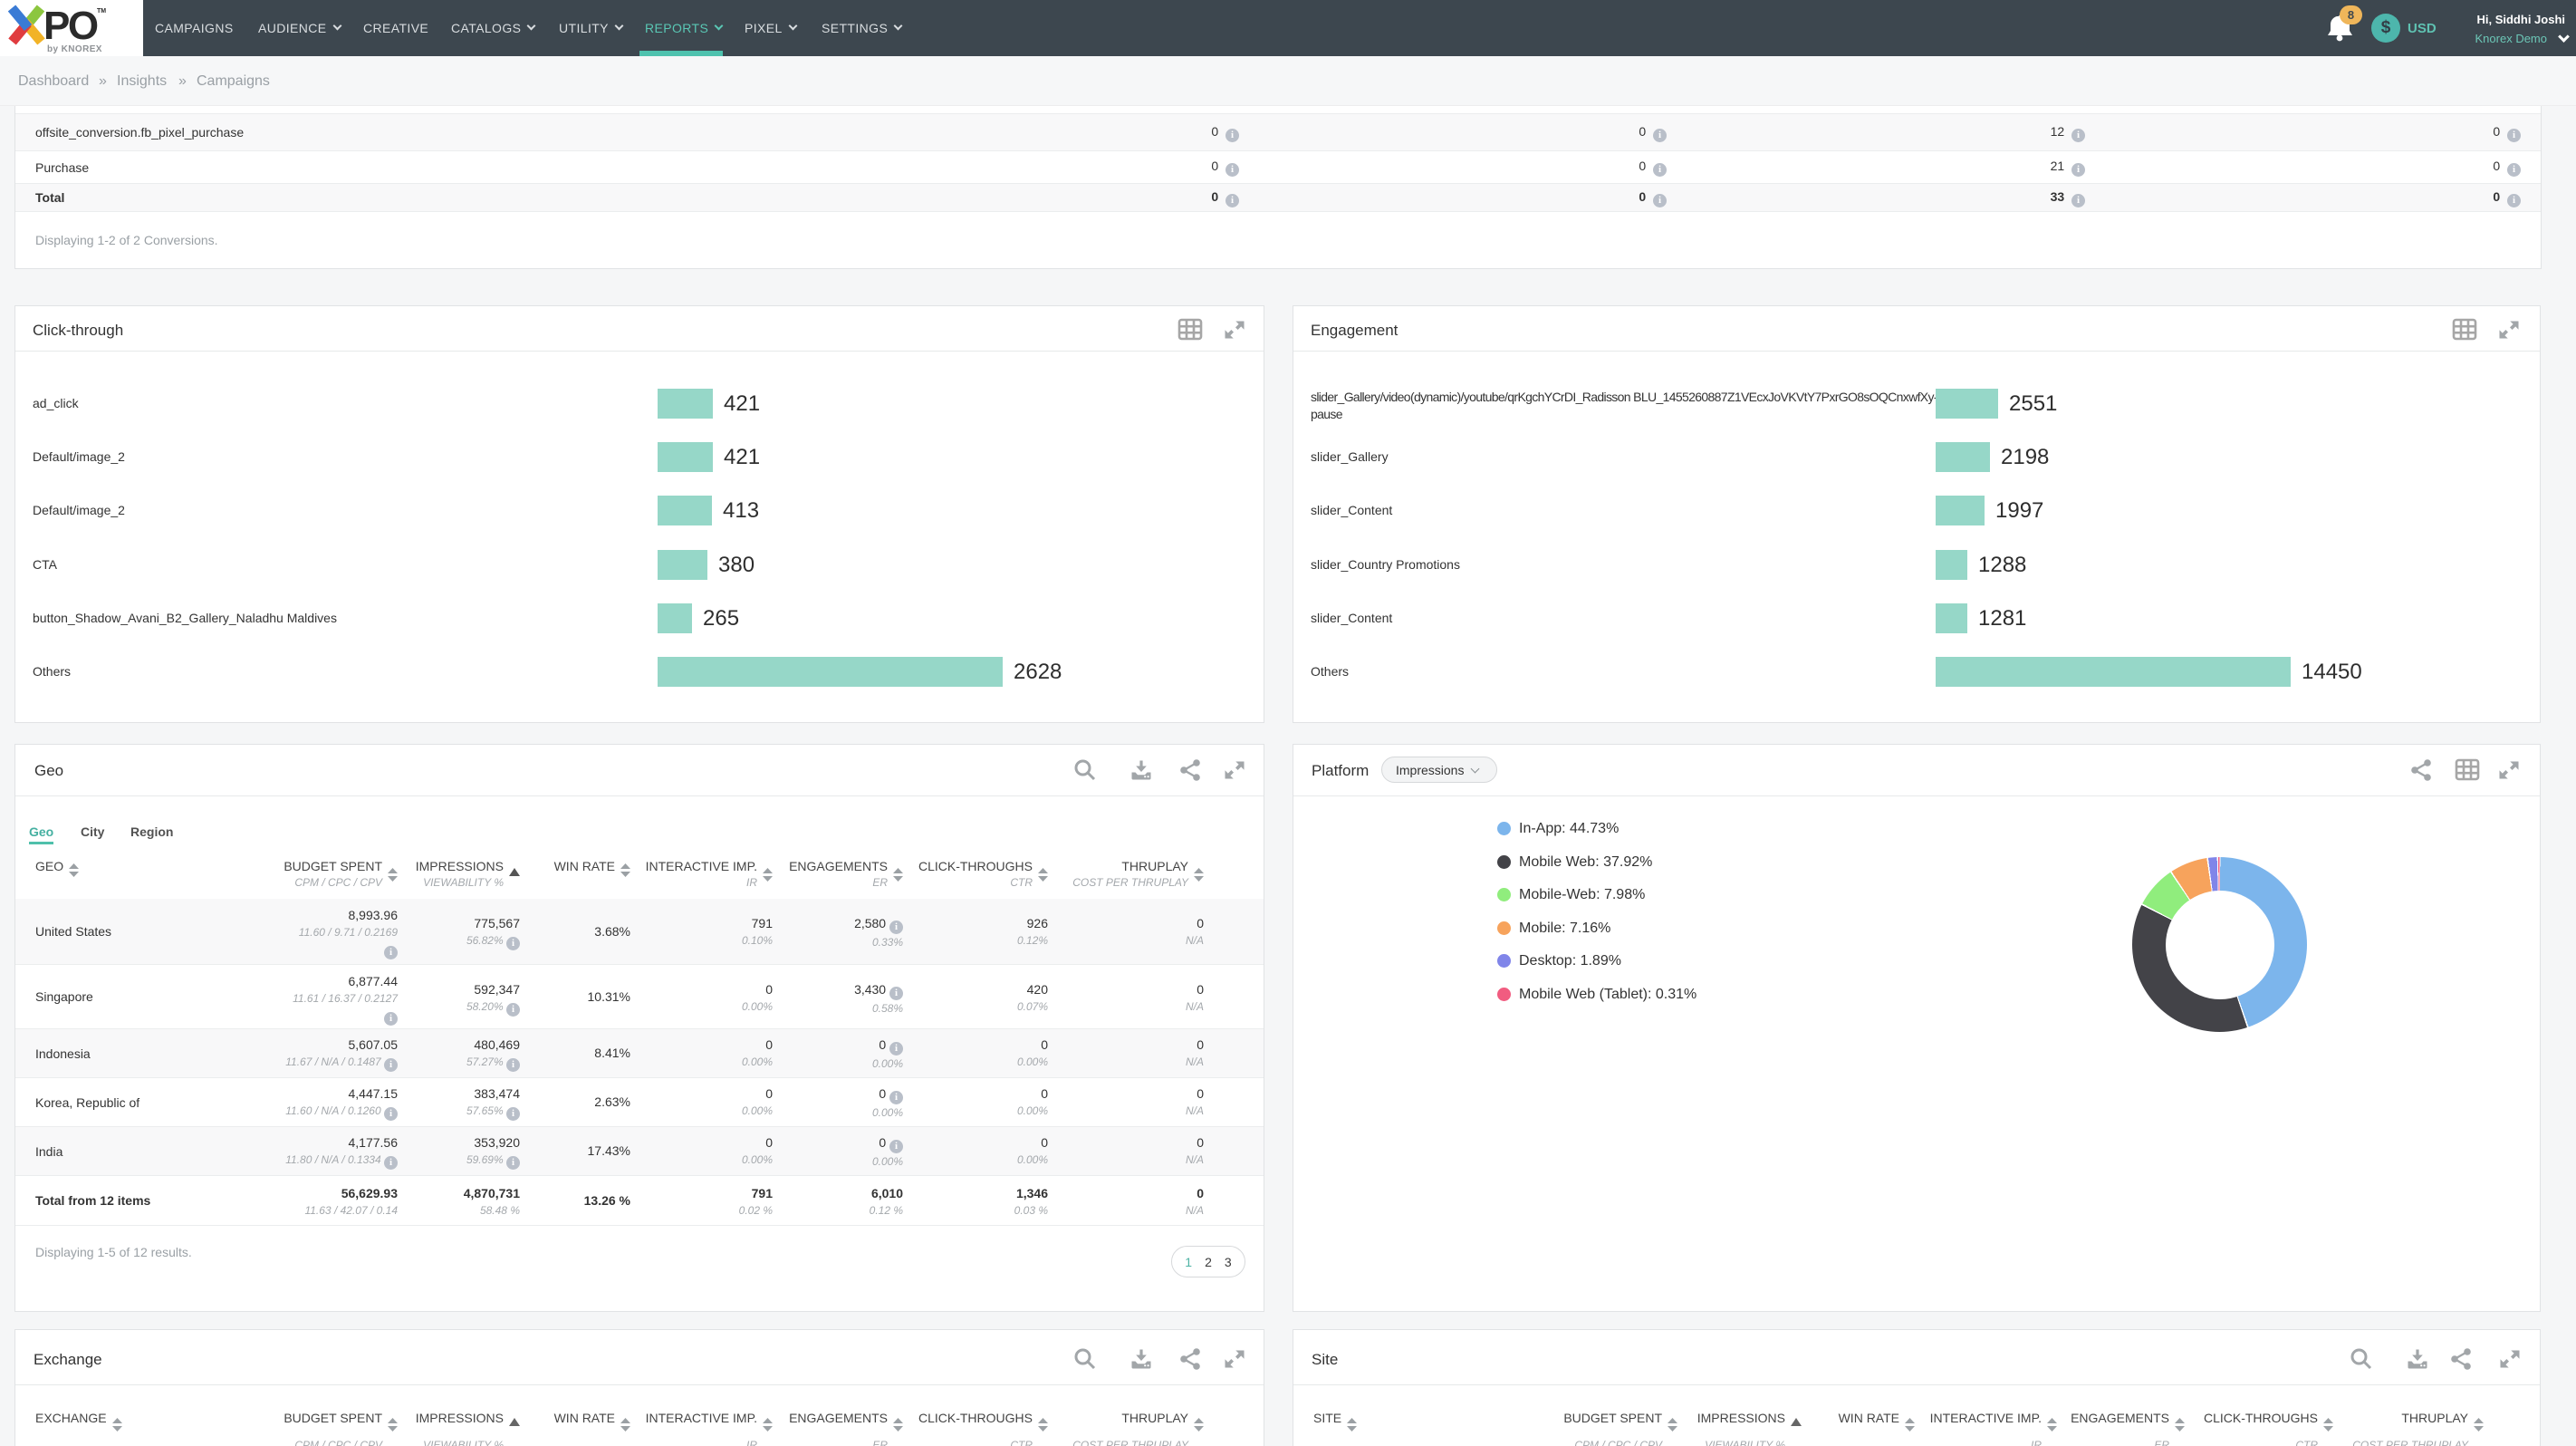 This screenshot has width=2576, height=1446. What do you see at coordinates (101, 11) in the screenshot?
I see `svg-text: TM` at bounding box center [101, 11].